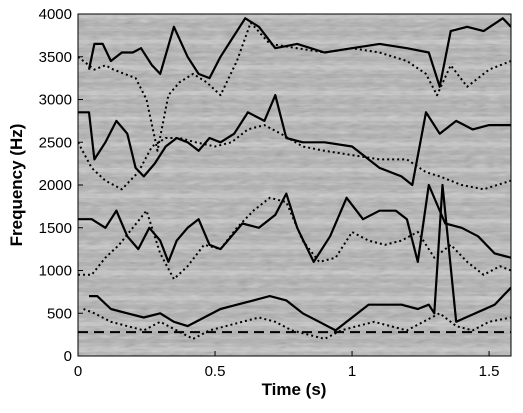 The width and height of the screenshot is (523, 413). Describe the element at coordinates (294, 389) in the screenshot. I see `x-axis-label: Time (s)` at that location.